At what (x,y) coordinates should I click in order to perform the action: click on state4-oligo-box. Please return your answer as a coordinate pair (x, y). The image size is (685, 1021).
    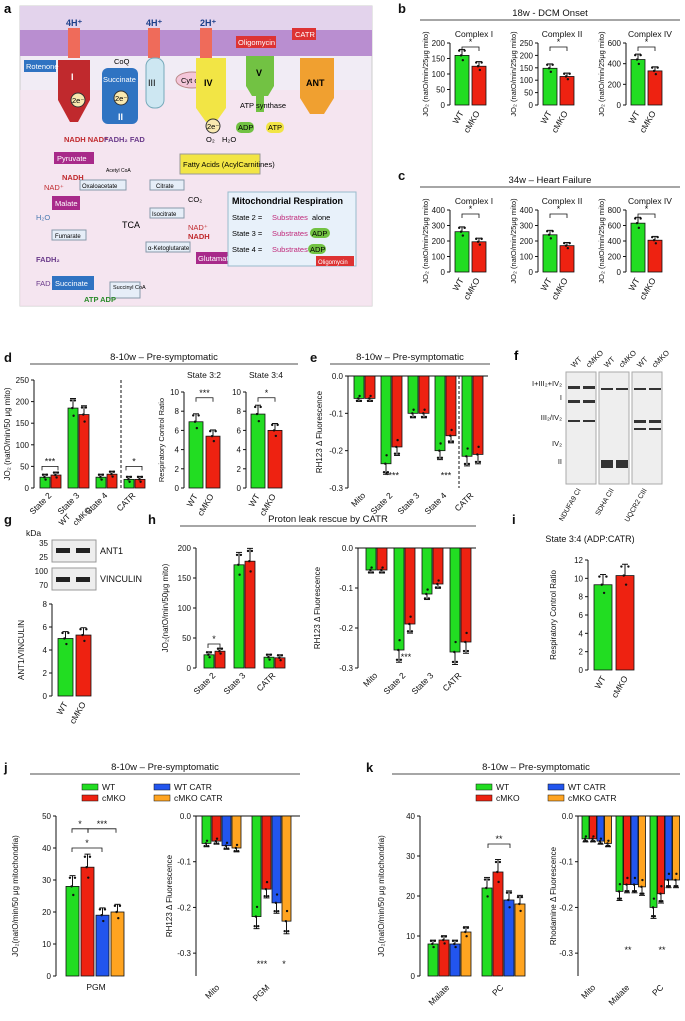
    Looking at the image, I should click on (335, 261).